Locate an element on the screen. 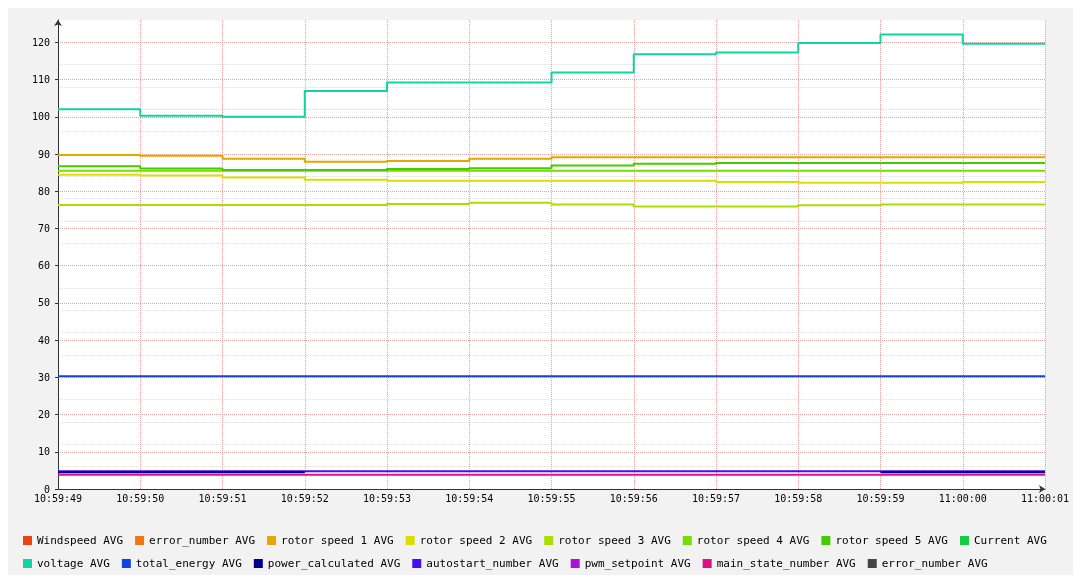  legend-label: Windspeed AVG is located at coordinates (80, 540).